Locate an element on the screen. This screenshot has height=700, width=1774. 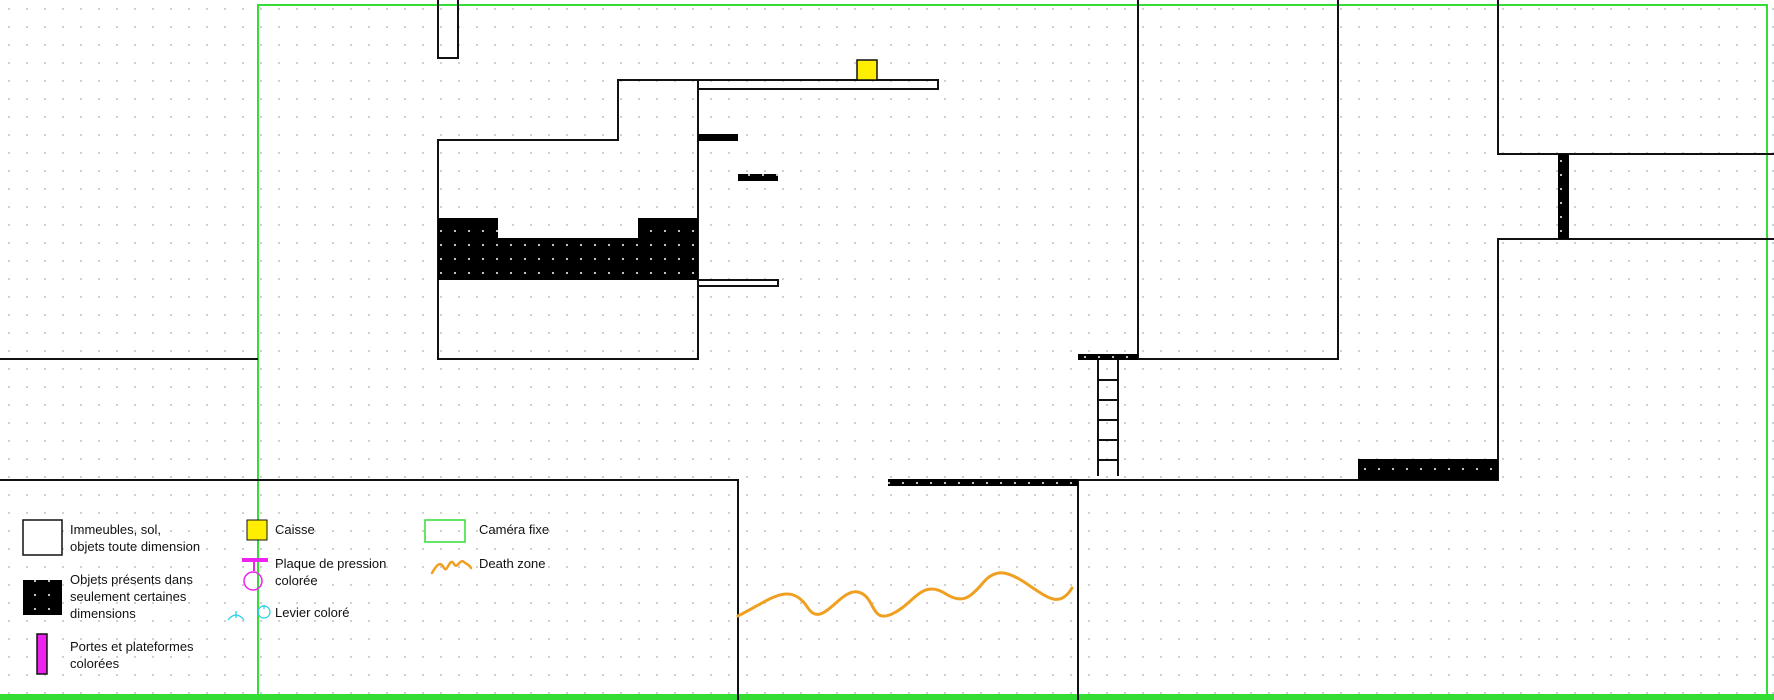
legend-buildings-label: Immeubles, sol, objets toute dimension is located at coordinates (135, 538).